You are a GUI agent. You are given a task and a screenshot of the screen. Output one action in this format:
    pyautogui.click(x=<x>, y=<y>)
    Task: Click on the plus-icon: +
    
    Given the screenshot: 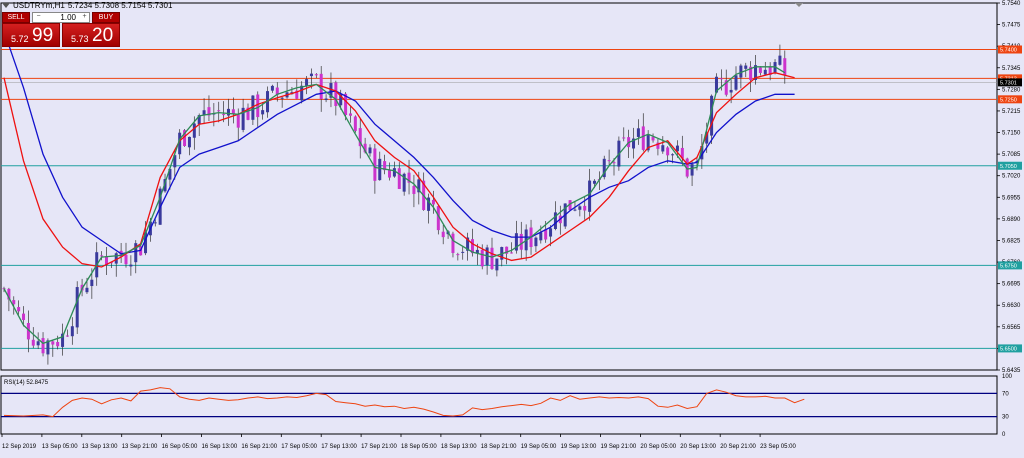 What is the action you would take?
    pyautogui.click(x=84, y=16)
    